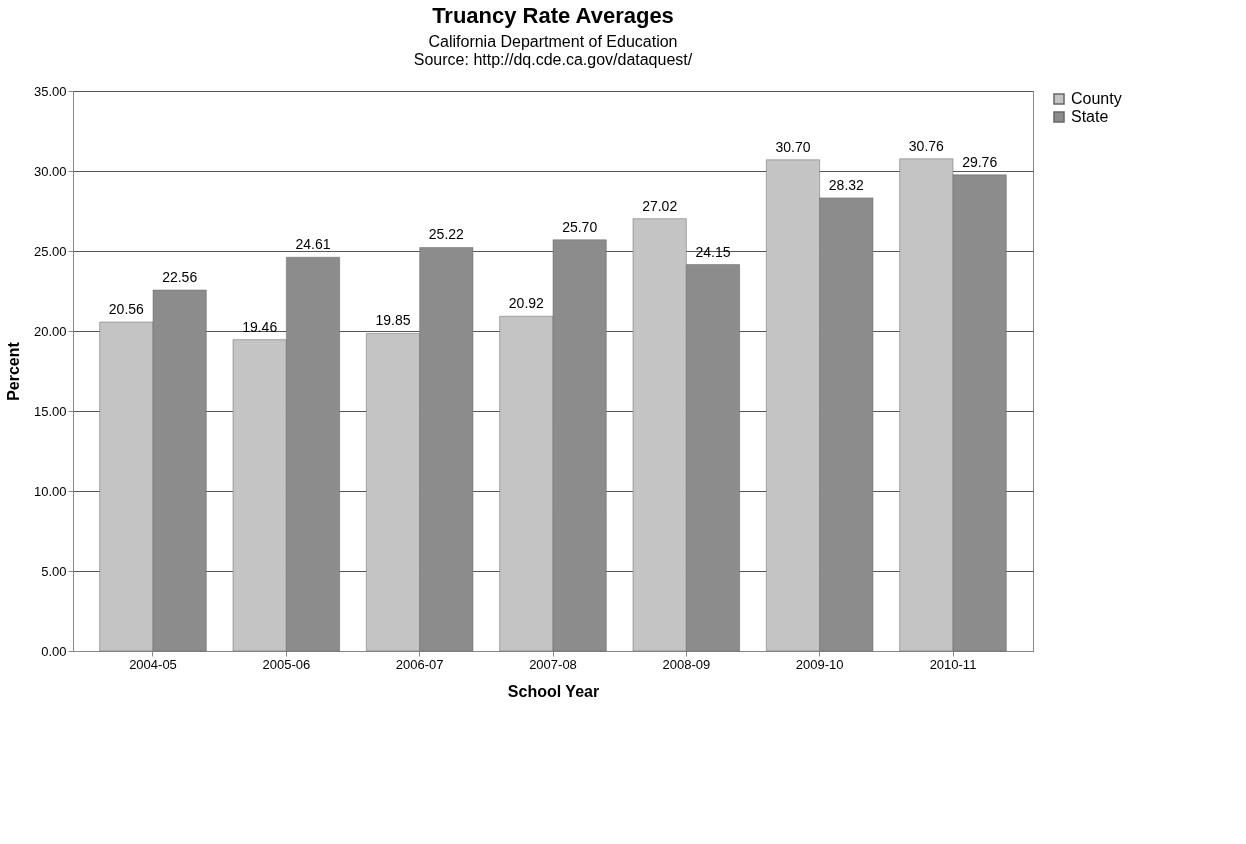 The width and height of the screenshot is (1246, 844). I want to click on y-tick-label: 0.00, so click(54, 651).